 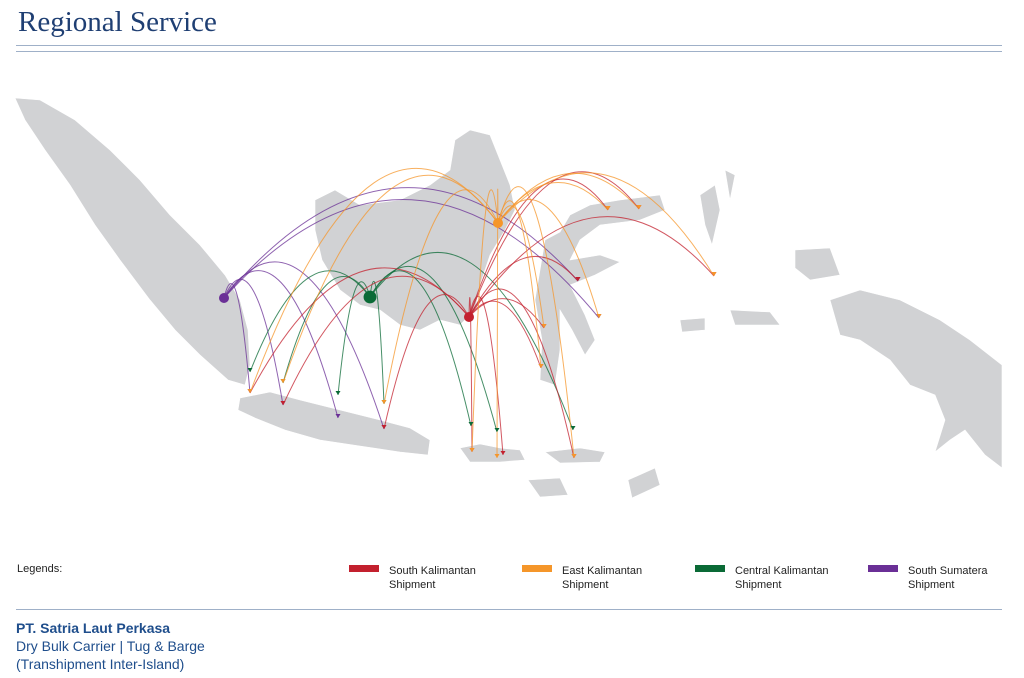 What do you see at coordinates (560, 471) in the screenshot?
I see `bali-nusa-islands` at bounding box center [560, 471].